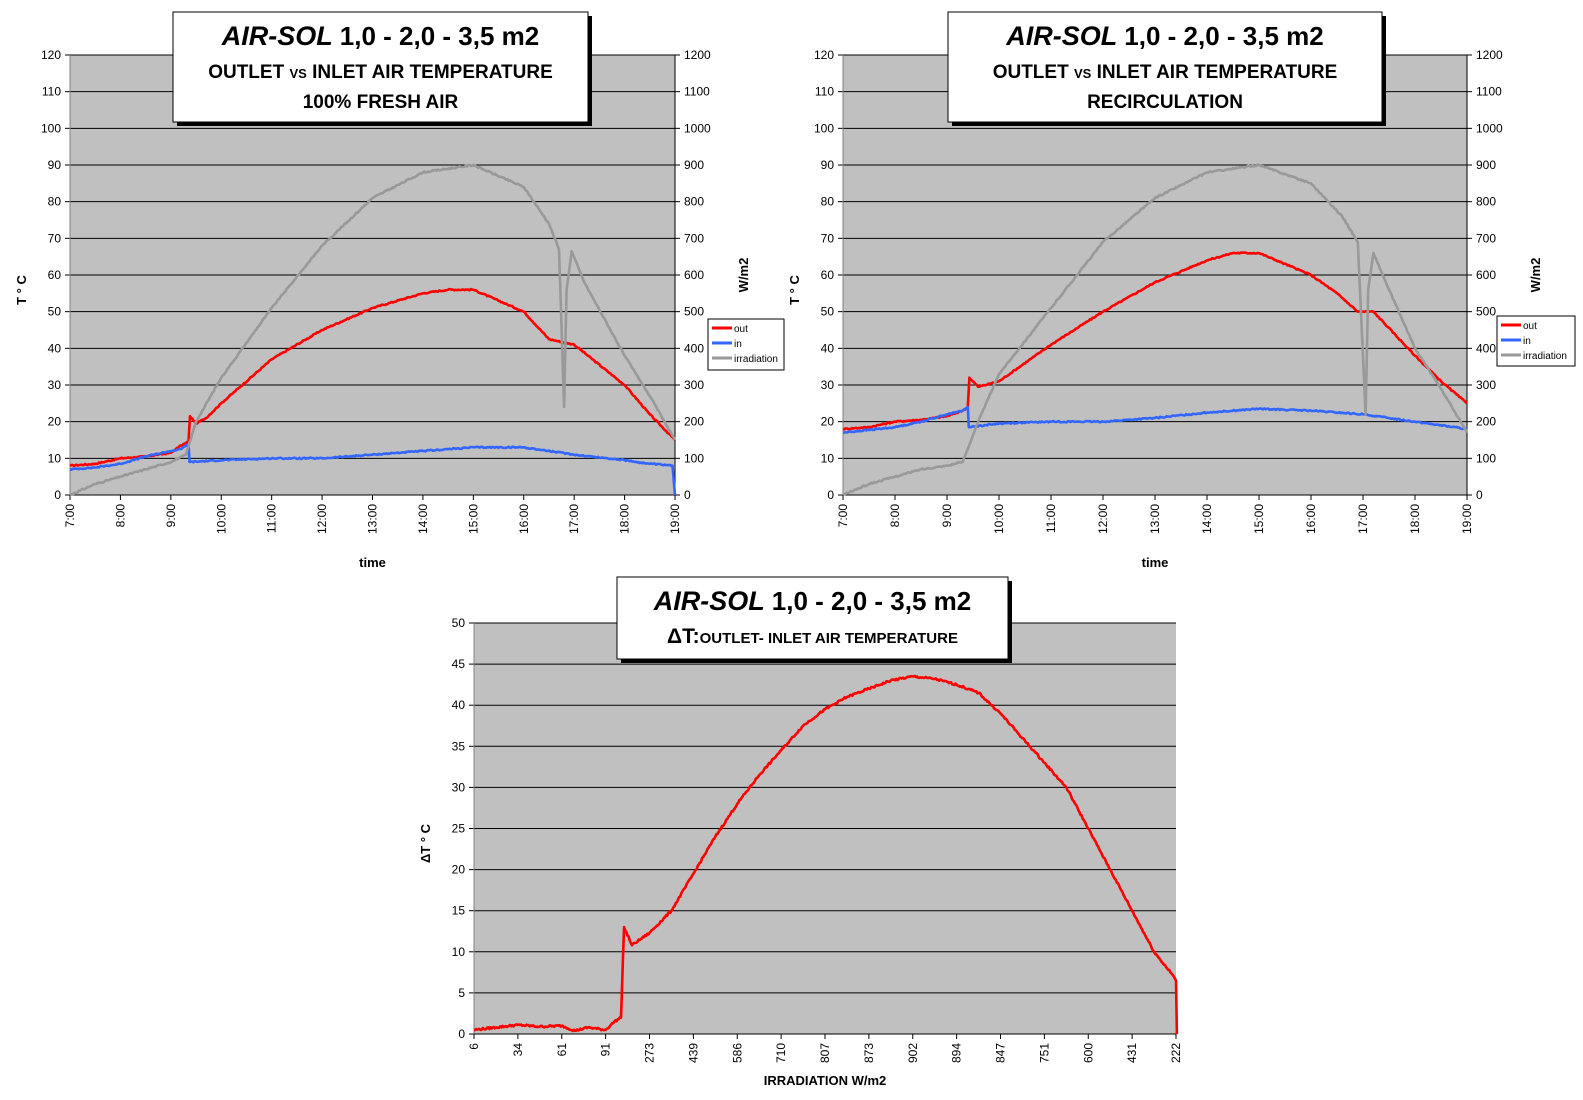 This screenshot has width=1583, height=1100. I want to click on chart-subtitle-2: RECIRCULATION, so click(1165, 102).